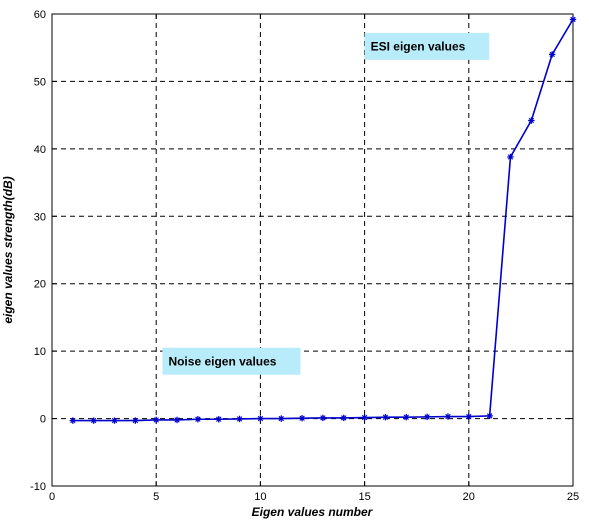 Image resolution: width=589 pixels, height=520 pixels. I want to click on annotation-box: ESI eigen values, so click(427, 46).